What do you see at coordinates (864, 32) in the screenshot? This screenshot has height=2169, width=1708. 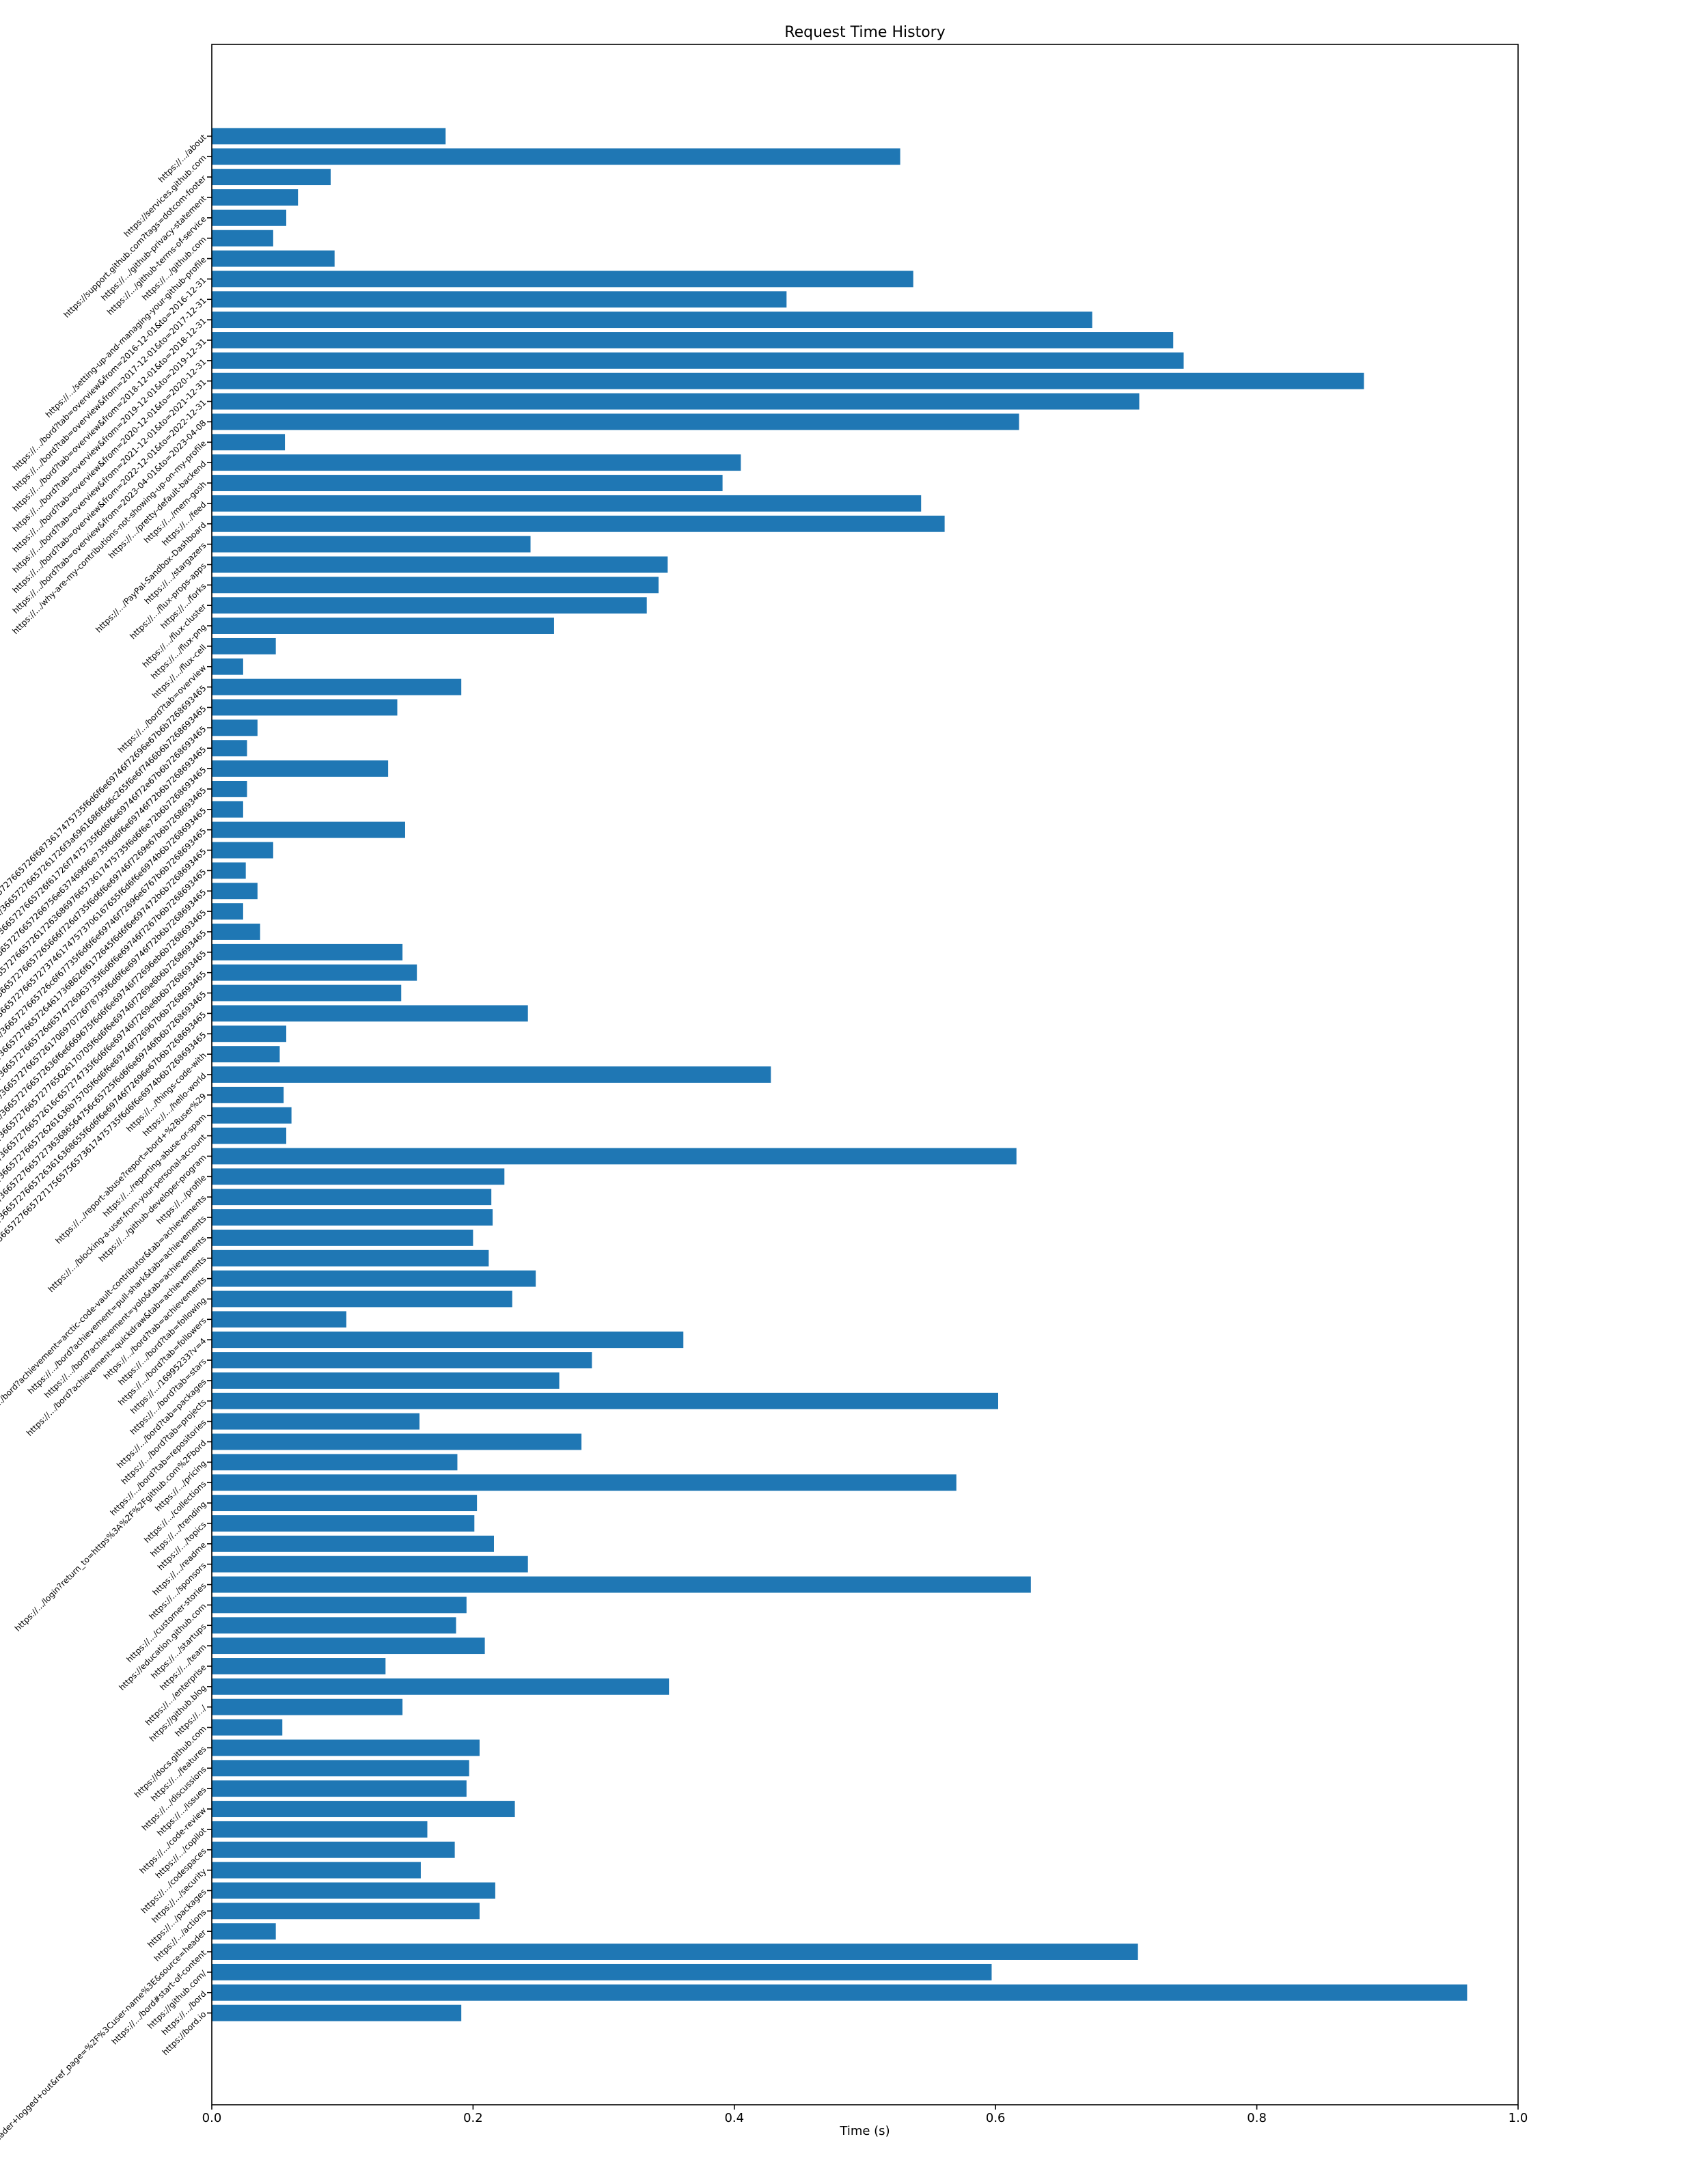 I see `chart-title: Request Time History` at bounding box center [864, 32].